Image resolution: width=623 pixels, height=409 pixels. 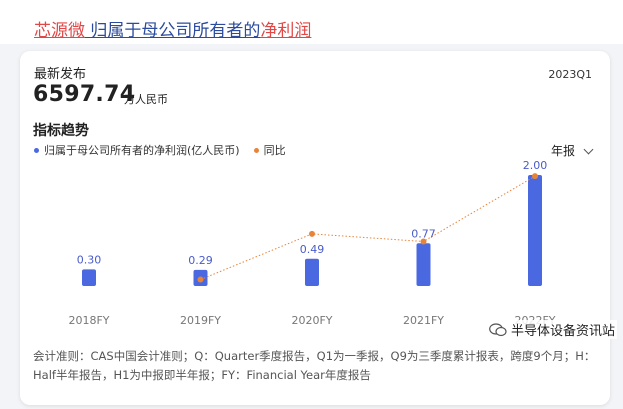 I want to click on x-tick-2019FY: 2019FY, so click(x=200, y=320).